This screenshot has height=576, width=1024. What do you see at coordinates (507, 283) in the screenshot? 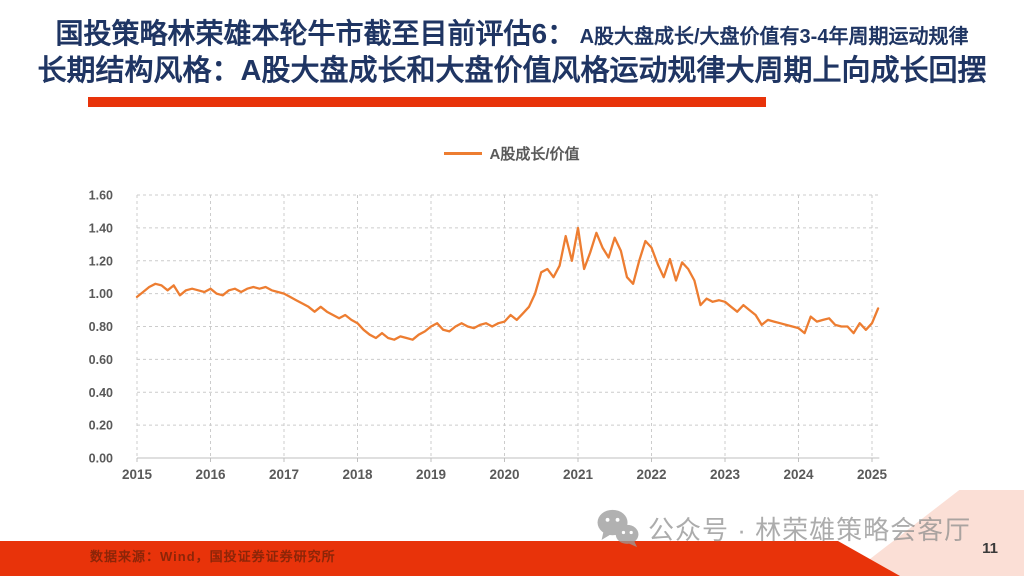
I see `series-line-A股成长/价值` at bounding box center [507, 283].